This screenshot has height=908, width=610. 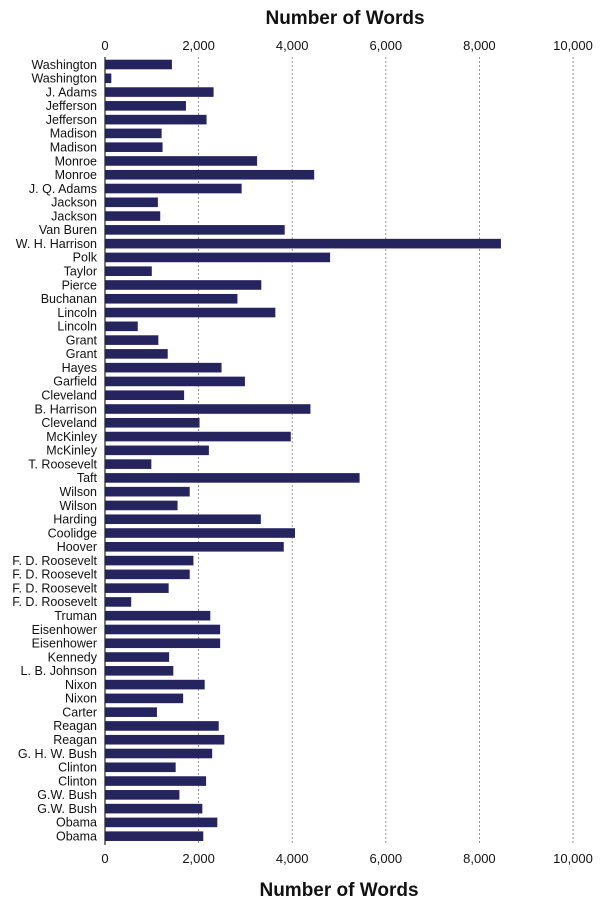 I want to click on category-label-45: Nixon, so click(x=81, y=685).